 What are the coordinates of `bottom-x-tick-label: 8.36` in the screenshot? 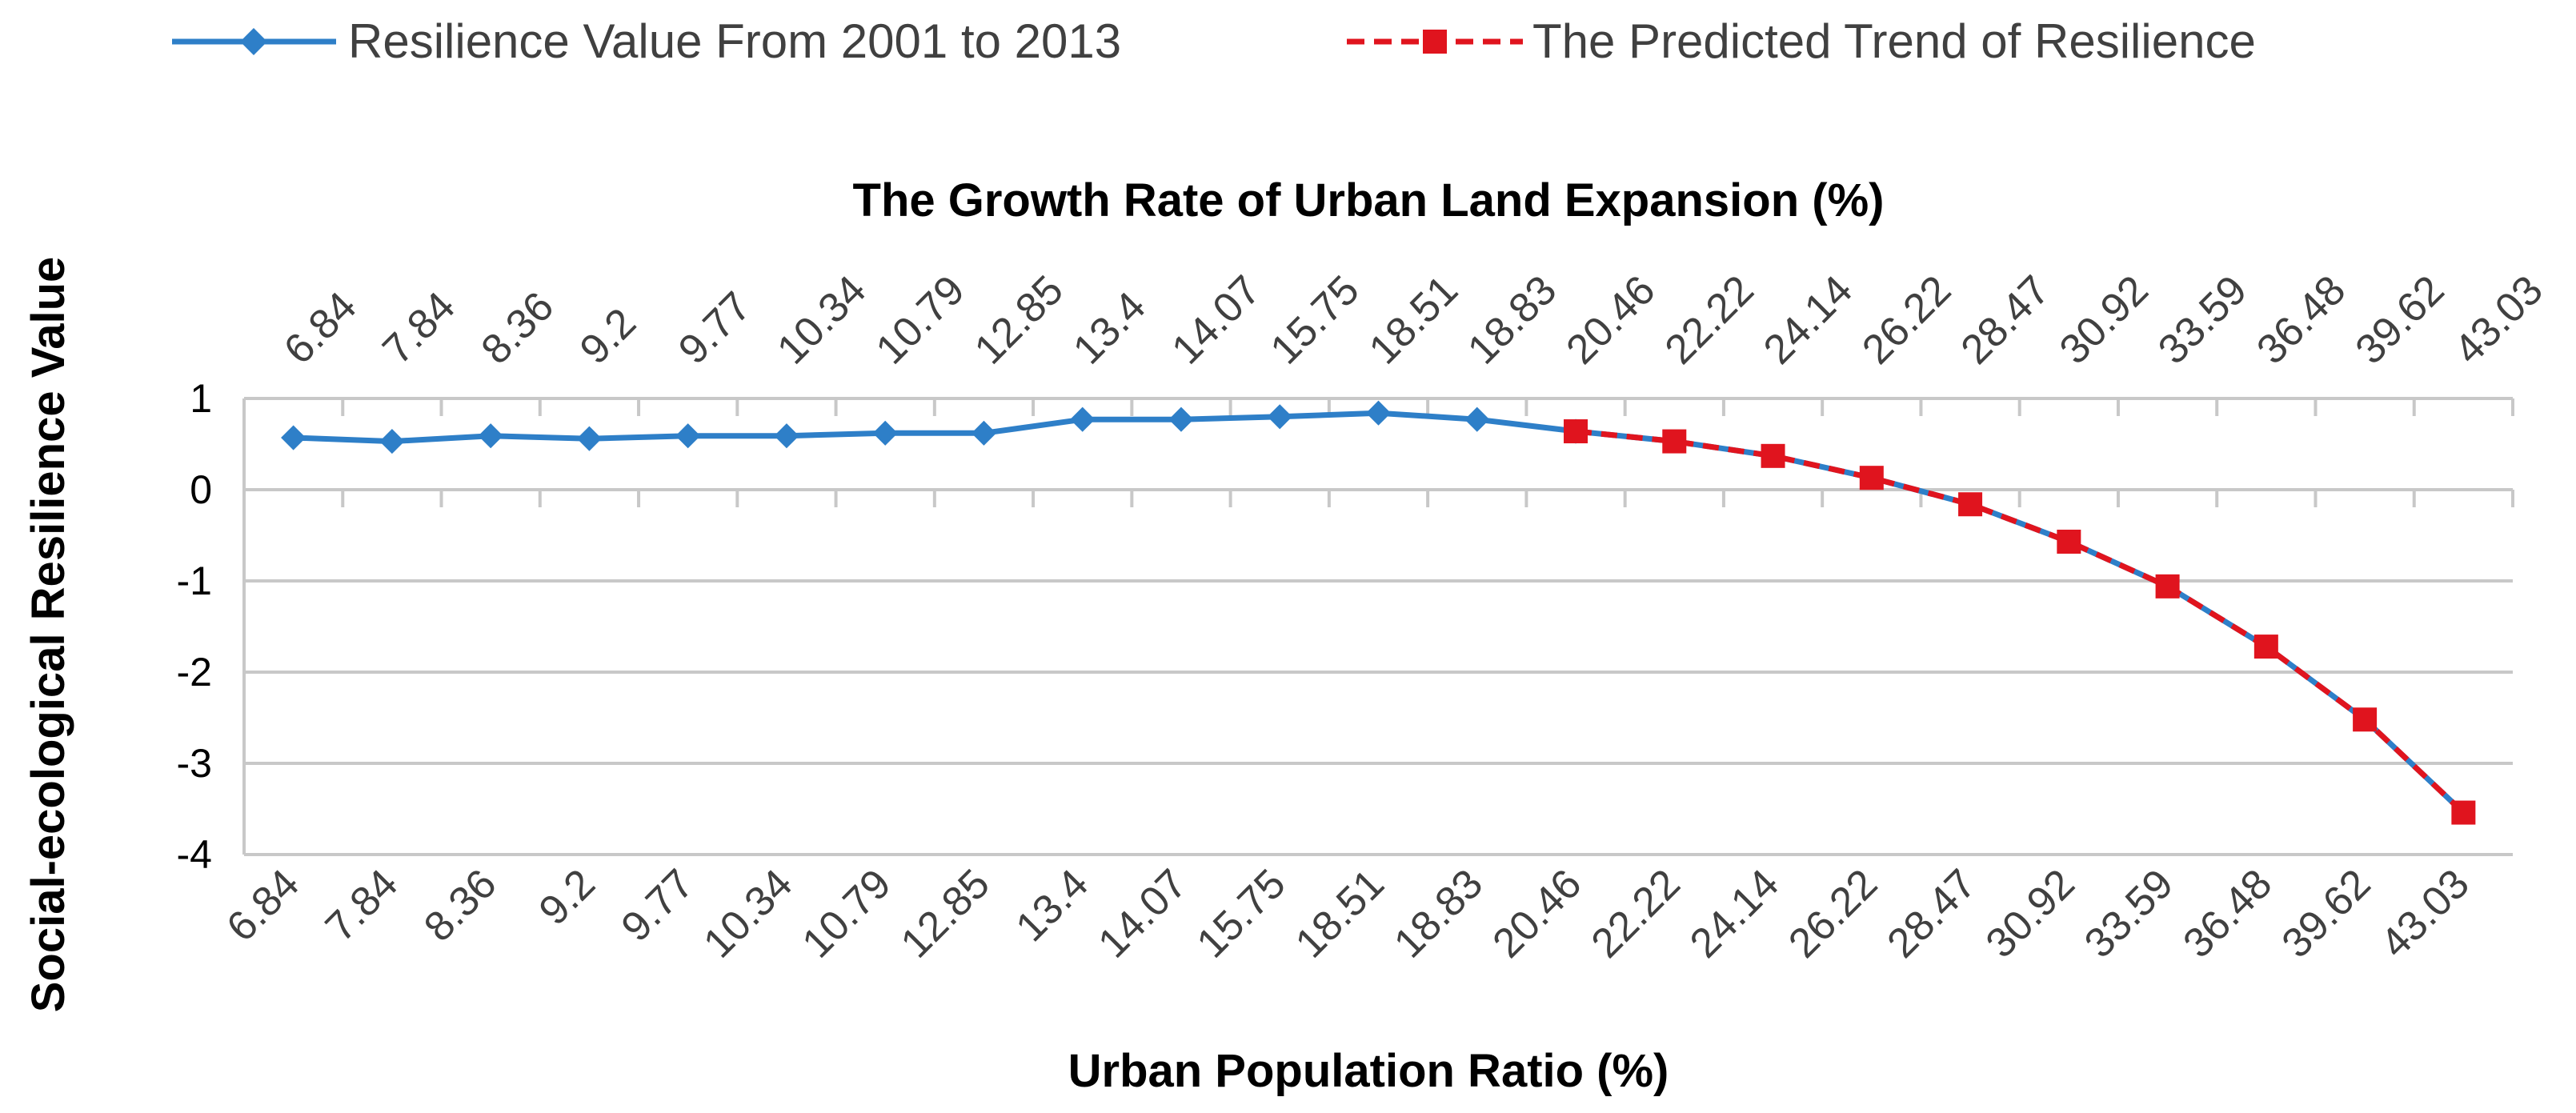 It's located at (460, 905).